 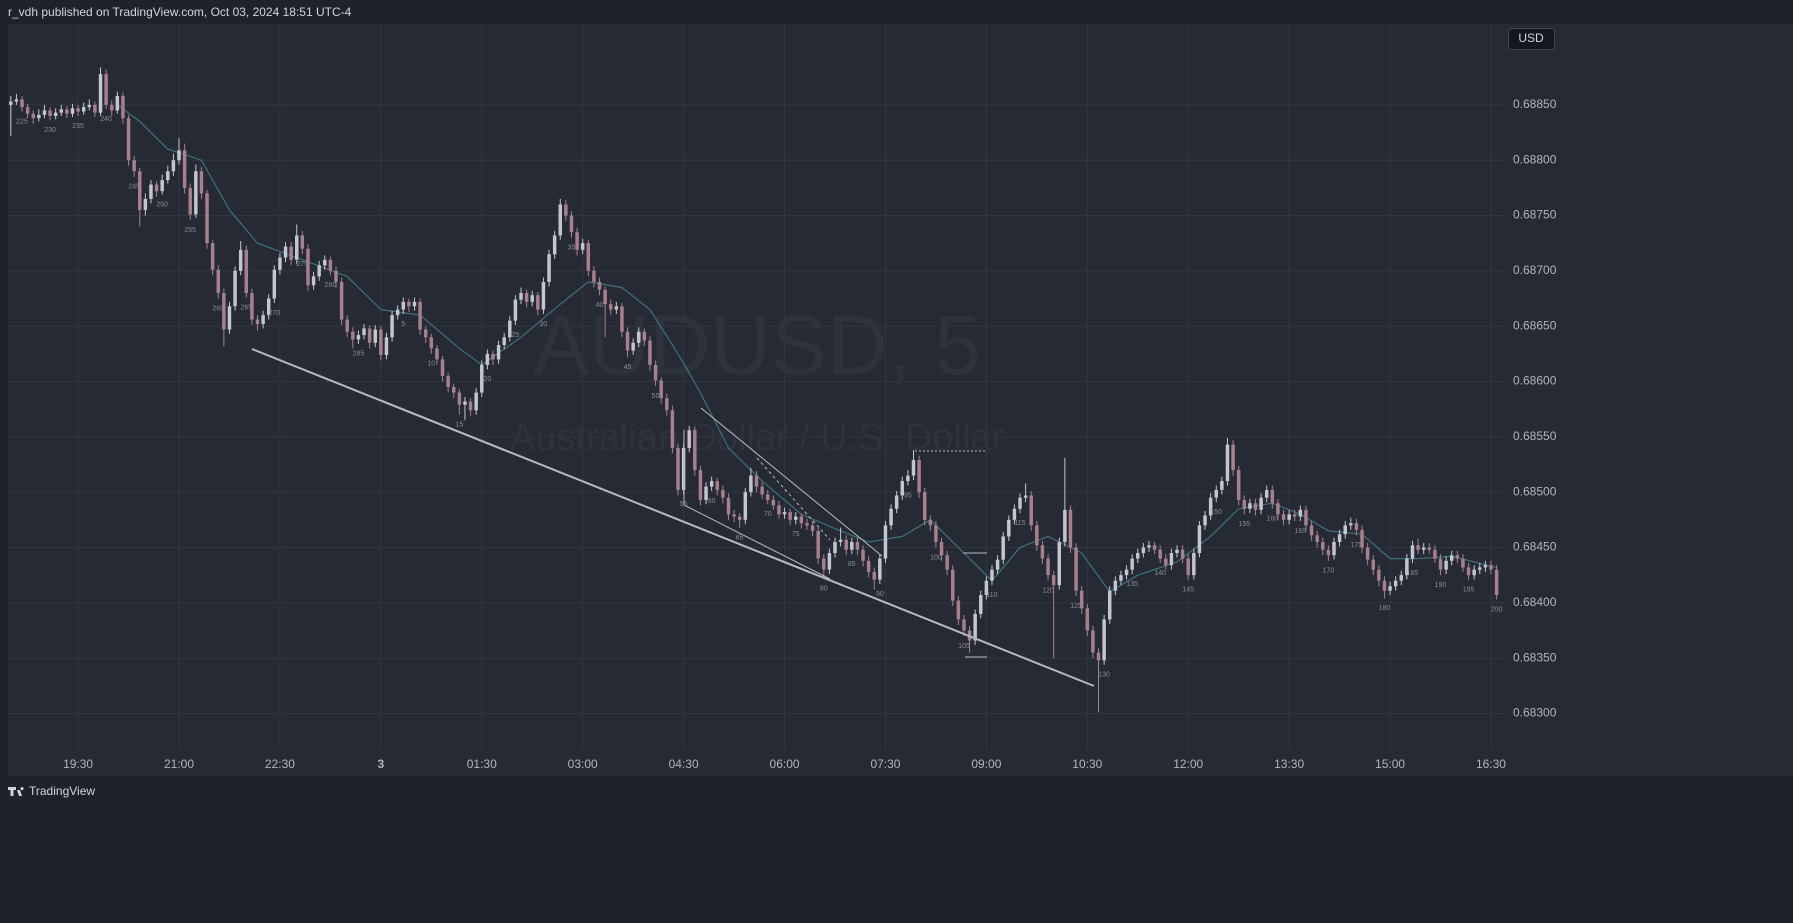 I want to click on y-tick-label: 0.68400, so click(x=1535, y=602).